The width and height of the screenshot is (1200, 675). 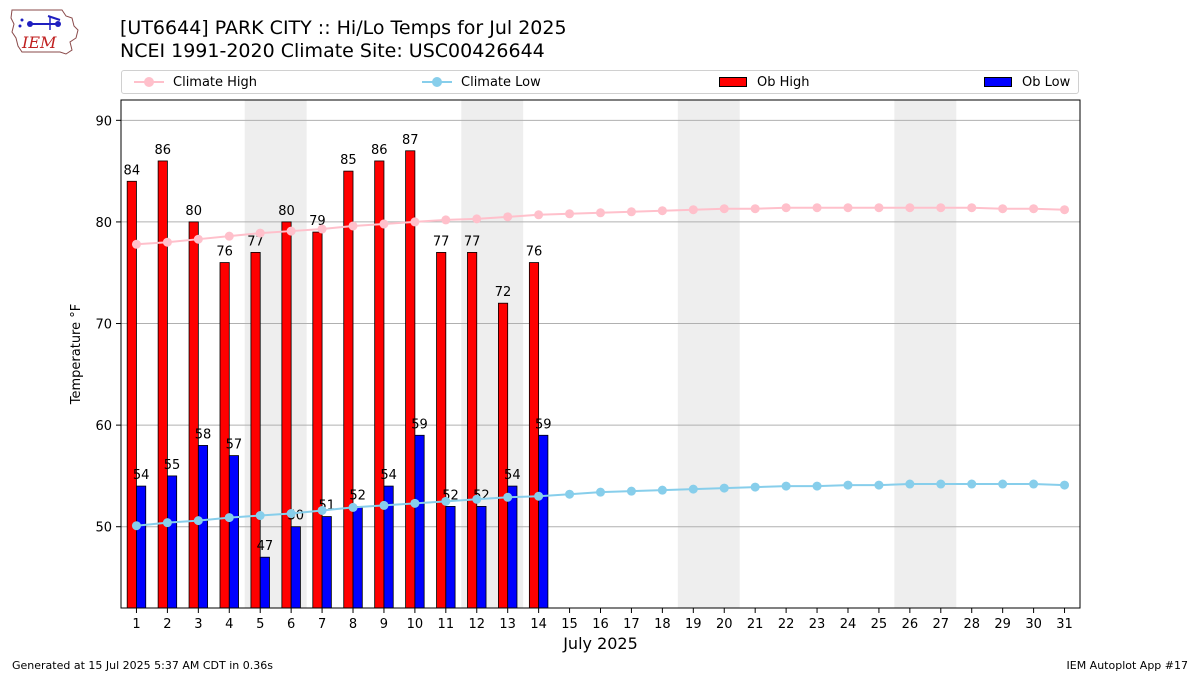 I want to click on x-tick-label: 25, so click(x=879, y=624).